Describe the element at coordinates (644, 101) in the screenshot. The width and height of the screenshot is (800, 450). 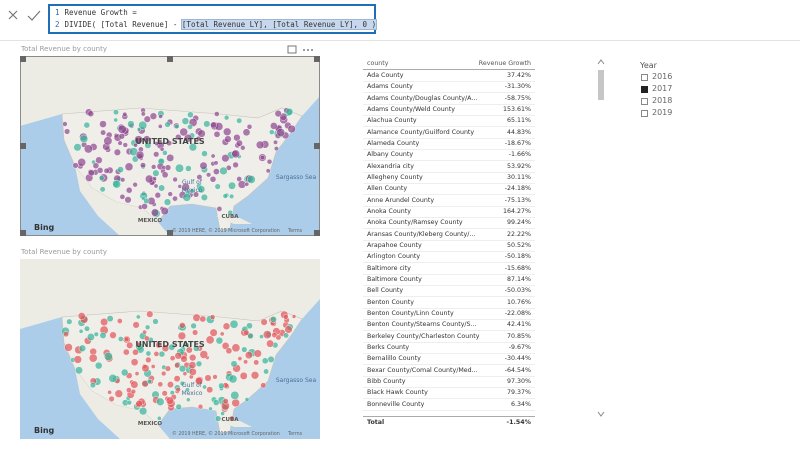
I see `checkbox` at that location.